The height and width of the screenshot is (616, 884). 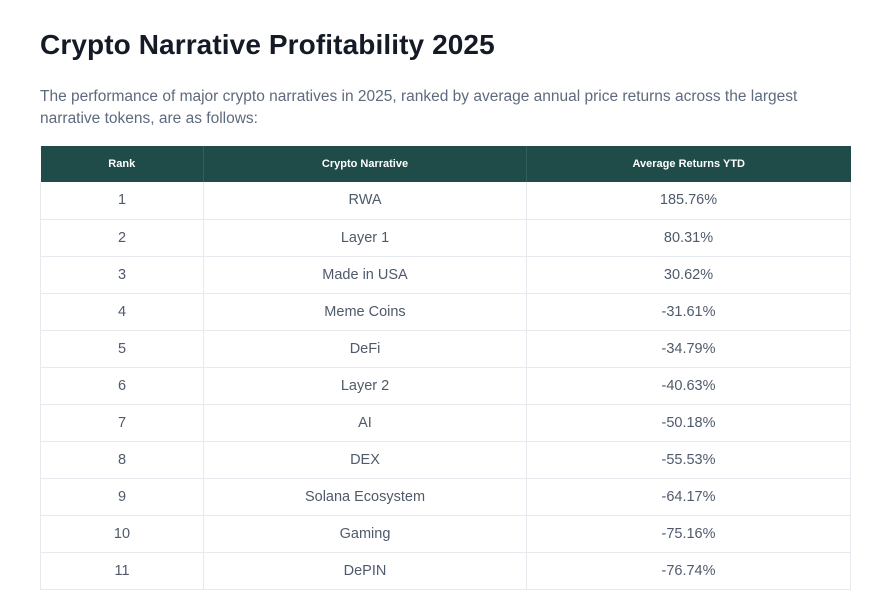 What do you see at coordinates (122, 238) in the screenshot?
I see `rank-cell: 2` at bounding box center [122, 238].